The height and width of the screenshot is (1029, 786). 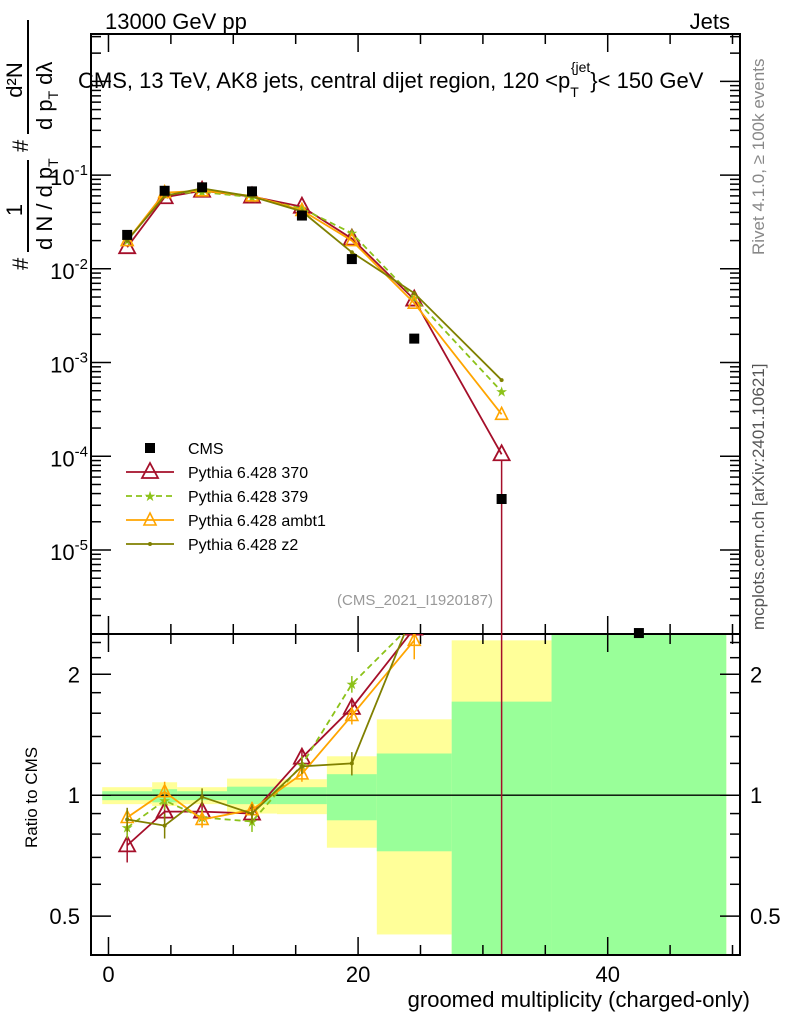 I want to click on ylabel-frac1-num: 1, so click(x=14, y=210).